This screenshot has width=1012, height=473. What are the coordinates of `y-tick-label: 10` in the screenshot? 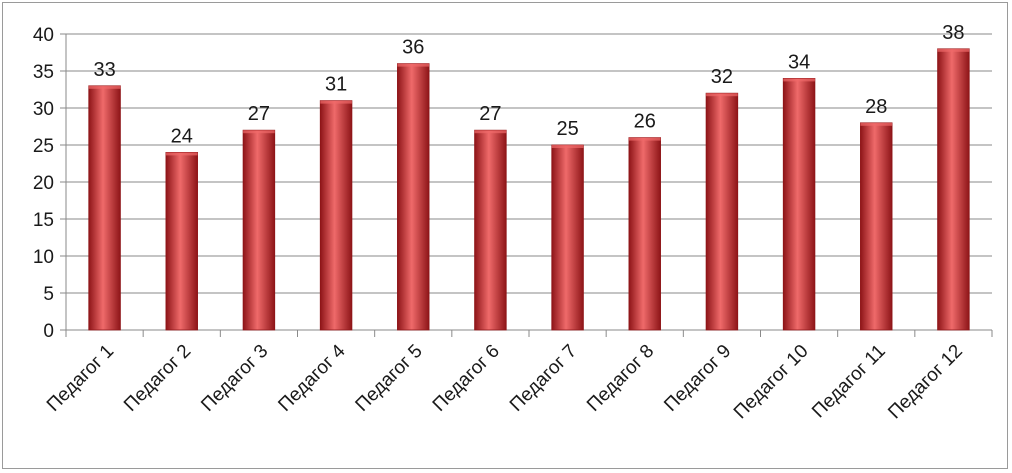 It's located at (43, 257).